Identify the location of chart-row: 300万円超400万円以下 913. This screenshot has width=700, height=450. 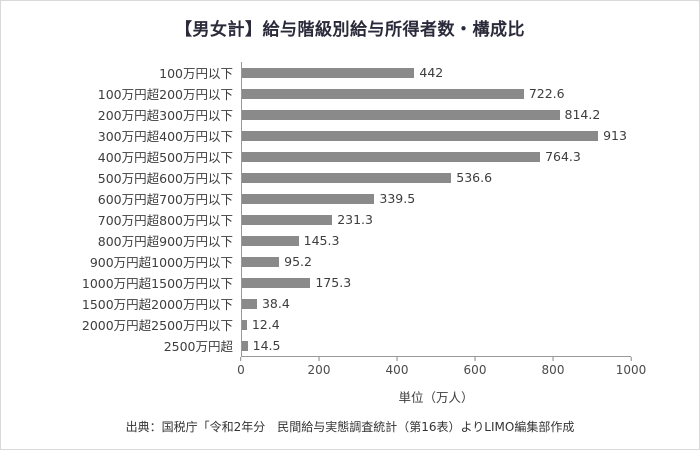
(365, 135).